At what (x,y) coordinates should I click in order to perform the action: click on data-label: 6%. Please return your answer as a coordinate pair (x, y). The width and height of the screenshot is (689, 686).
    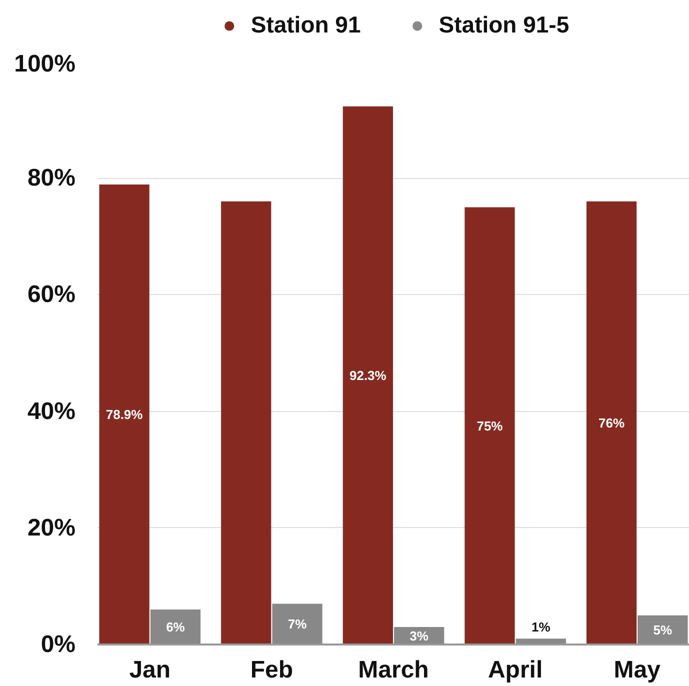
    Looking at the image, I should click on (176, 627).